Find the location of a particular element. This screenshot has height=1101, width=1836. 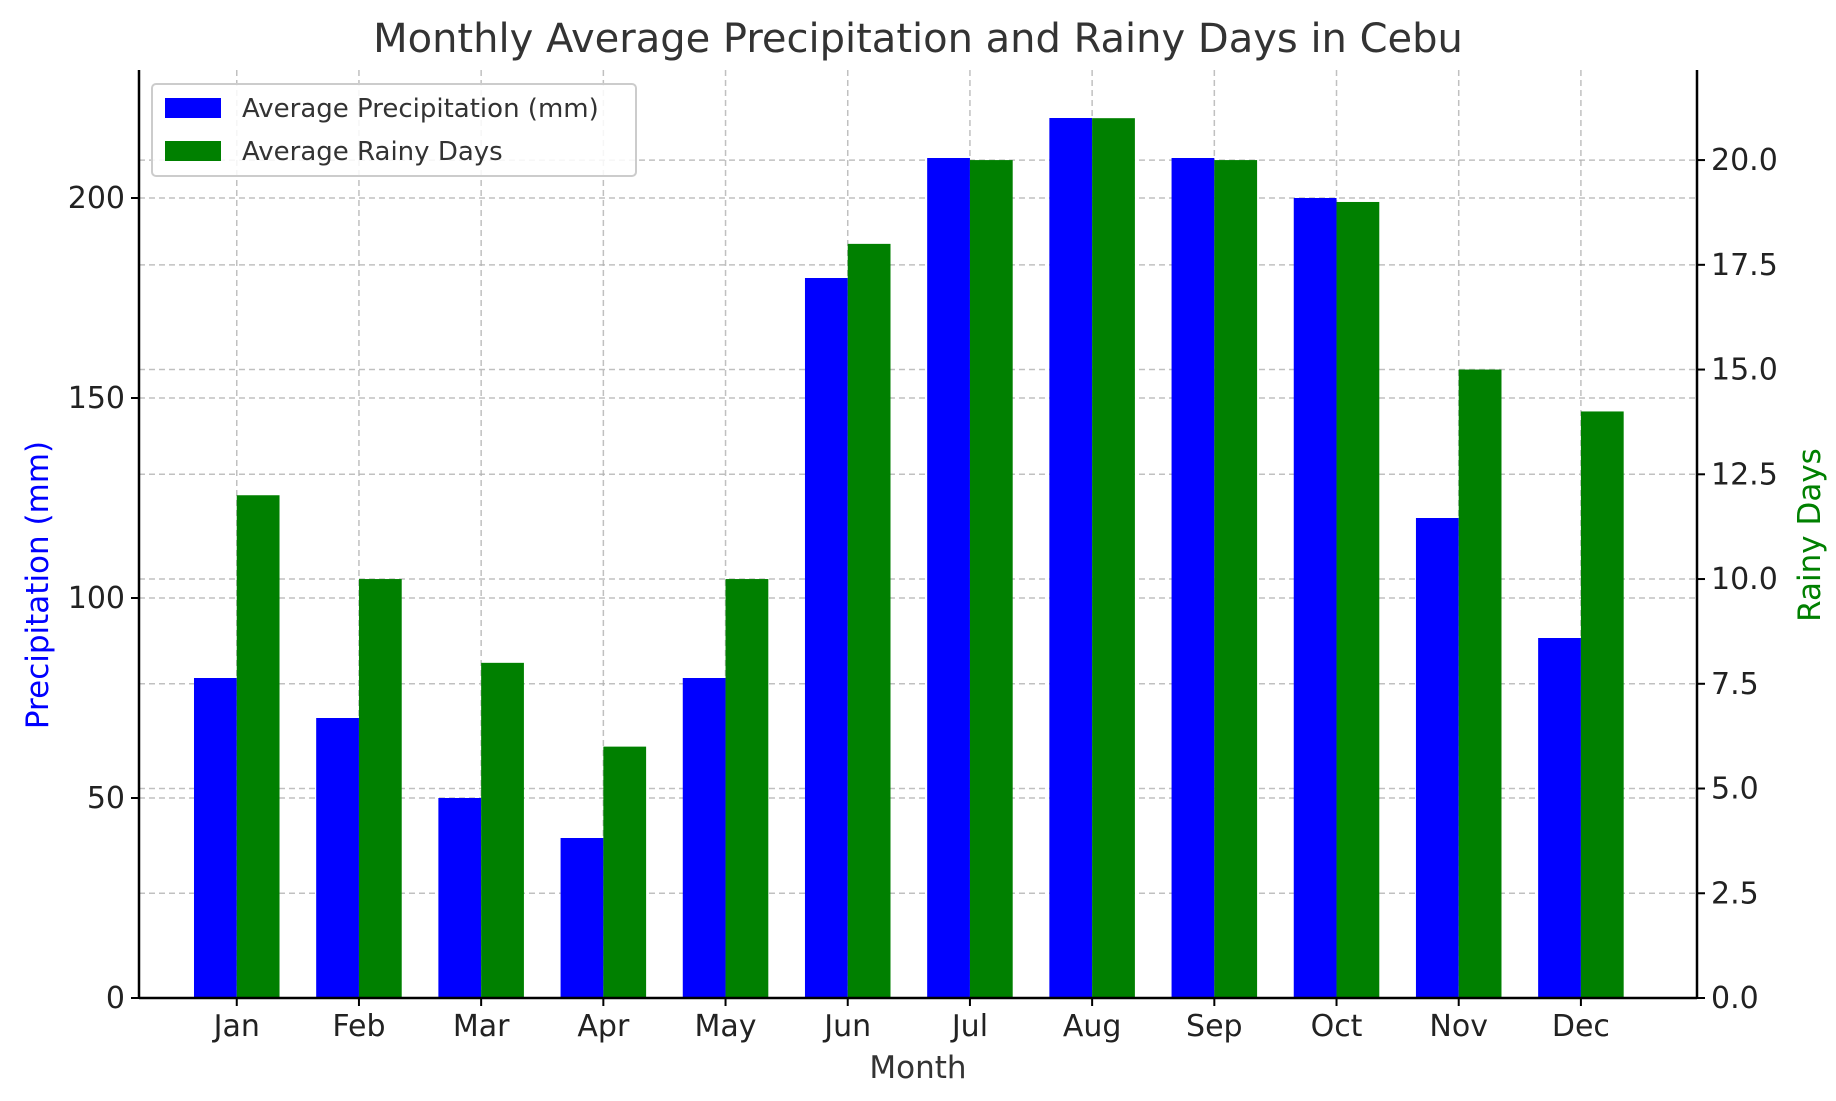

x-tick-label: Oct is located at coordinates (1337, 1026).